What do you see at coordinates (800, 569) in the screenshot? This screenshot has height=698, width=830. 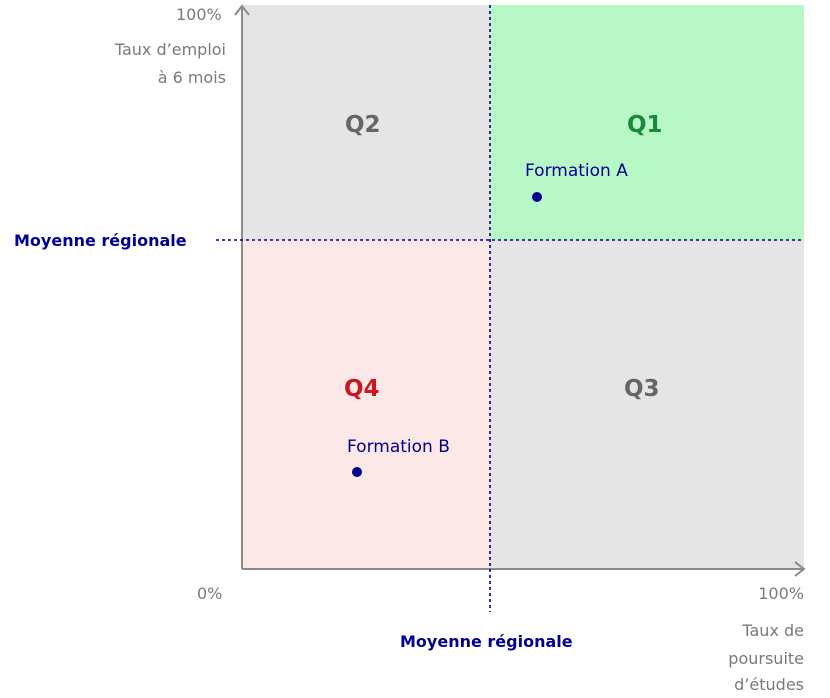 I see `x-axis-arrow` at bounding box center [800, 569].